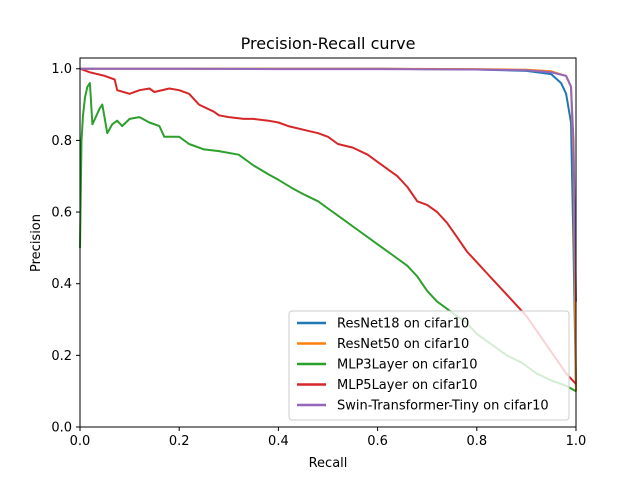  What do you see at coordinates (61, 284) in the screenshot?
I see `y-tick-label: 0.4` at bounding box center [61, 284].